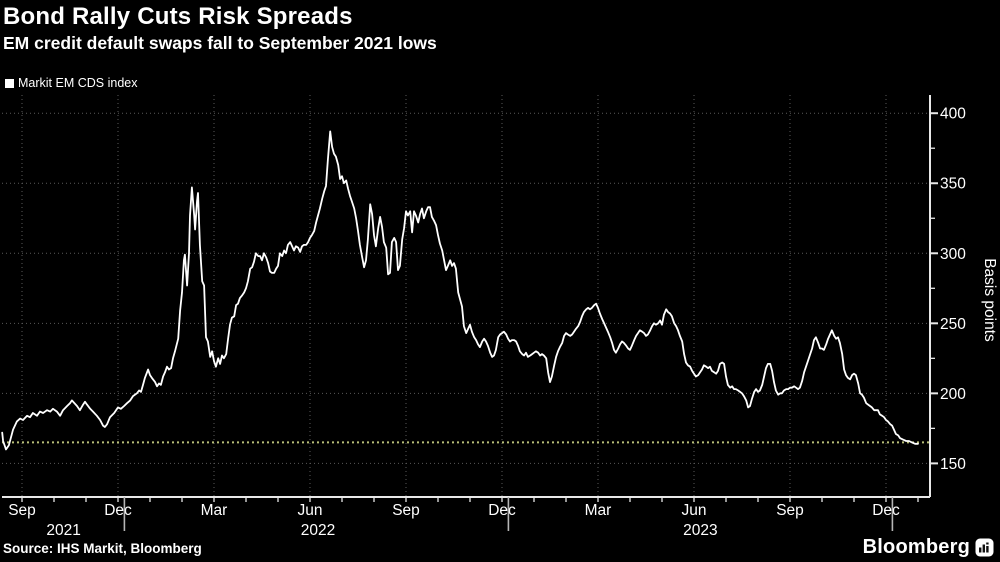 The height and width of the screenshot is (562, 1000). Describe the element at coordinates (948, 289) in the screenshot. I see `y-axis-ticks-and-labels: 150 200 250 300 350 400` at that location.